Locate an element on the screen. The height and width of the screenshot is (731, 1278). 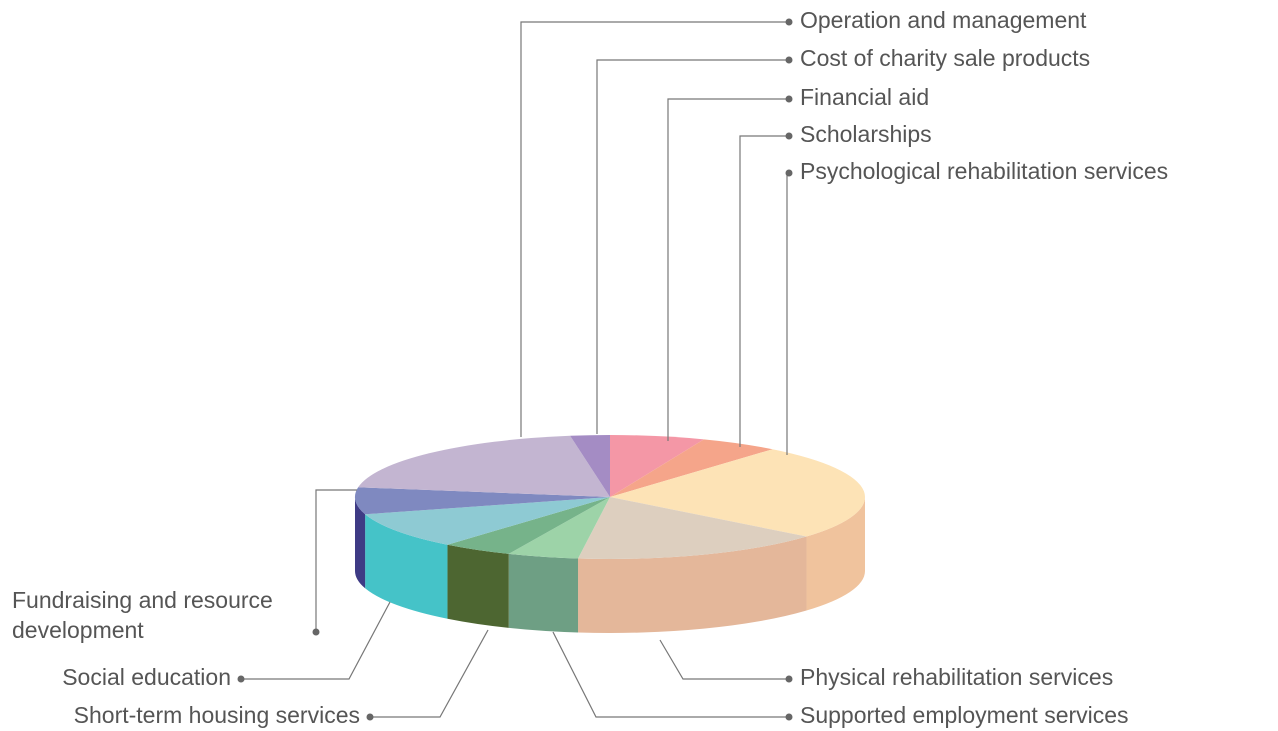
label: Psychological rehabilitation services is located at coordinates (984, 171).